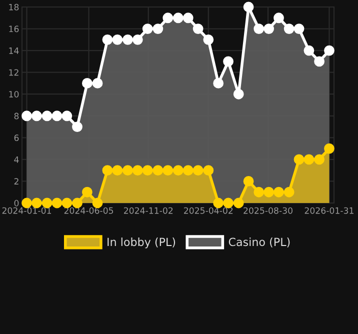 The height and width of the screenshot is (334, 358). What do you see at coordinates (14, 94) in the screenshot?
I see `y-tick-label: 10` at bounding box center [14, 94].